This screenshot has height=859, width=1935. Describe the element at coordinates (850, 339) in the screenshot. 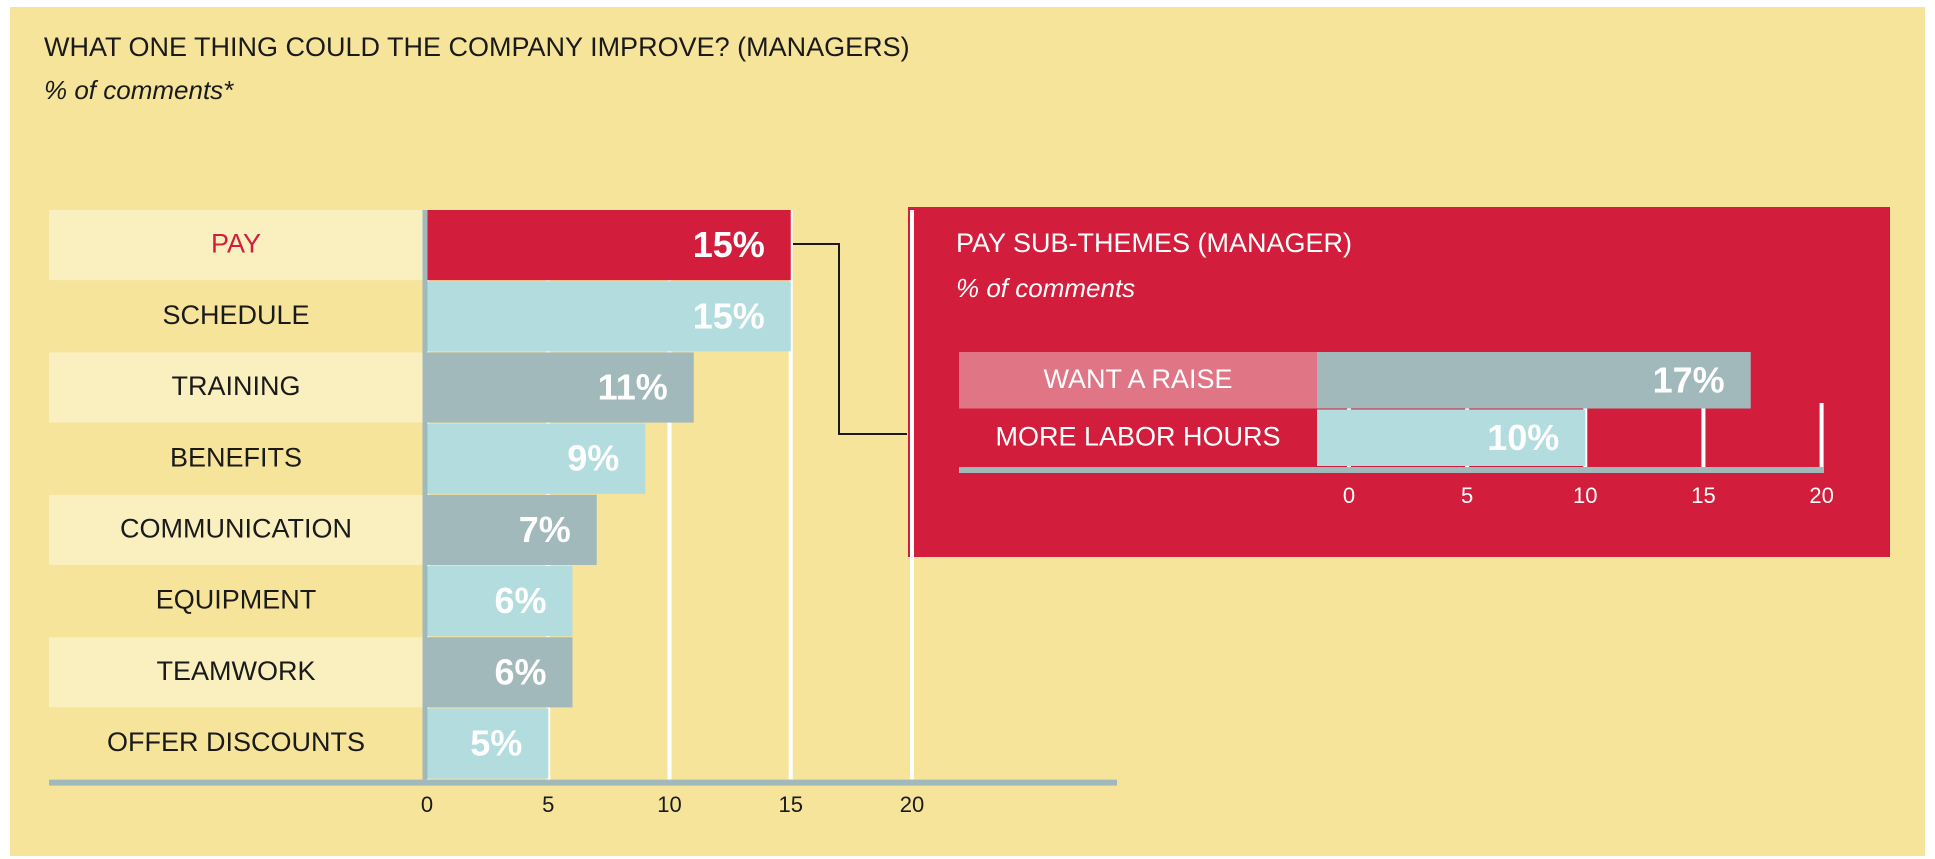

I see `connector` at that location.